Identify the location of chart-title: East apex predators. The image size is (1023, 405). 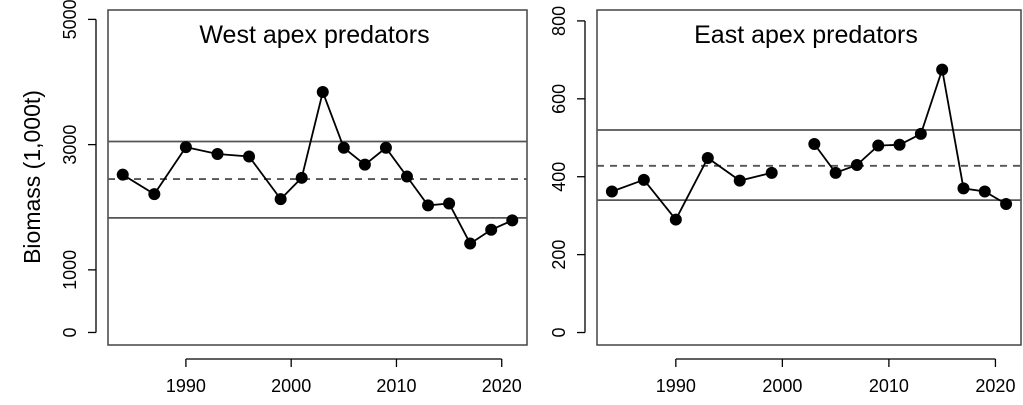
(806, 35).